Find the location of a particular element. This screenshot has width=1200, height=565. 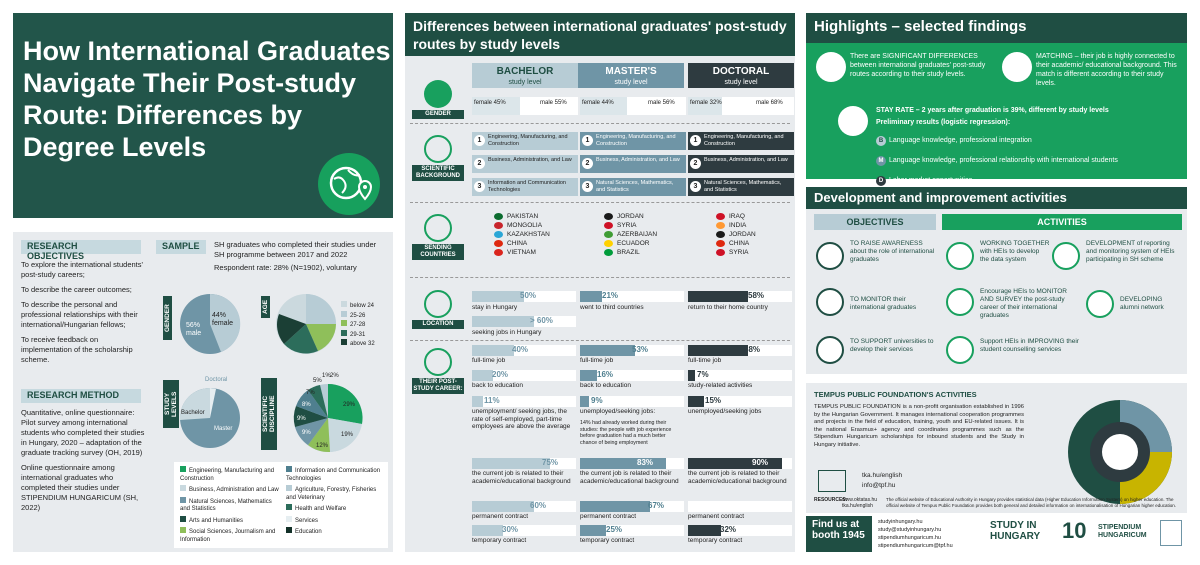

row-label: SENDING COUNTRIES is located at coordinates (438, 252).